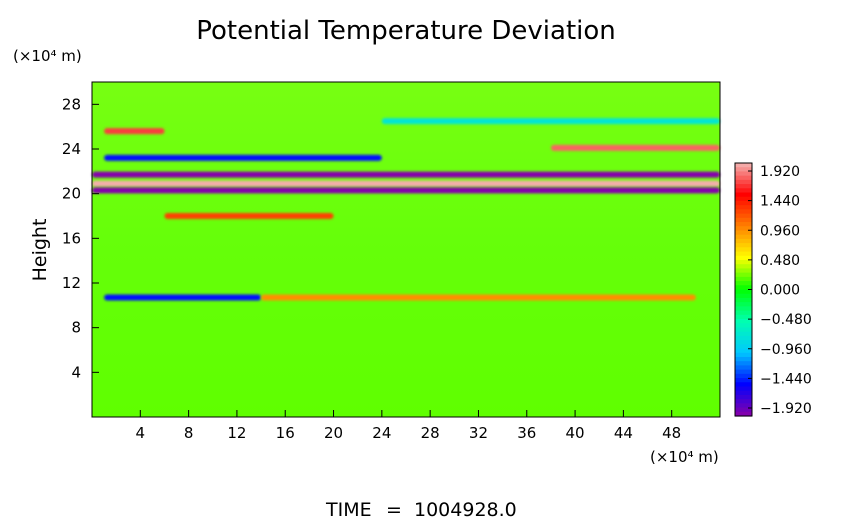 This screenshot has height=519, width=854. Describe the element at coordinates (575, 433) in the screenshot. I see `x-tick-label: 40` at that location.